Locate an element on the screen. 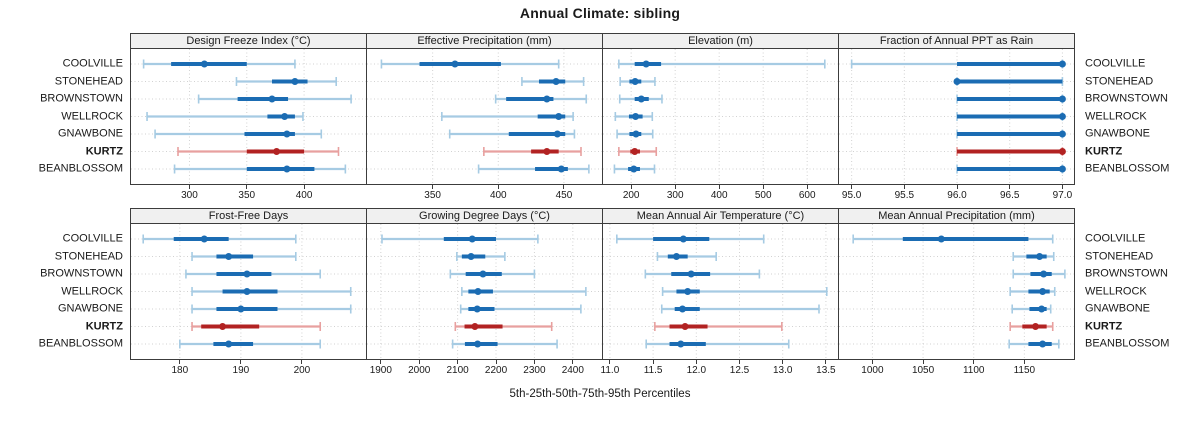 Image resolution: width=1200 pixels, height=425 pixels. axis-tick-label: 96.5 is located at coordinates (1009, 195).